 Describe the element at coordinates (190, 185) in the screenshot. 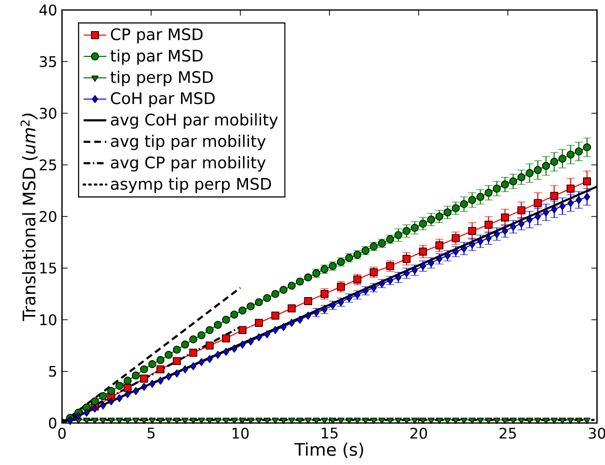

I see `legend-label: asymp tip perp MSD` at that location.